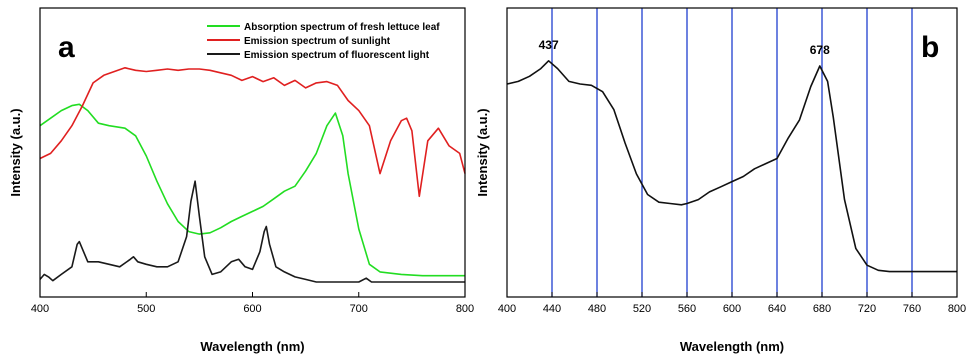 The width and height of the screenshot is (971, 356). What do you see at coordinates (642, 309) in the screenshot?
I see `x-tick-label: 520` at bounding box center [642, 309].